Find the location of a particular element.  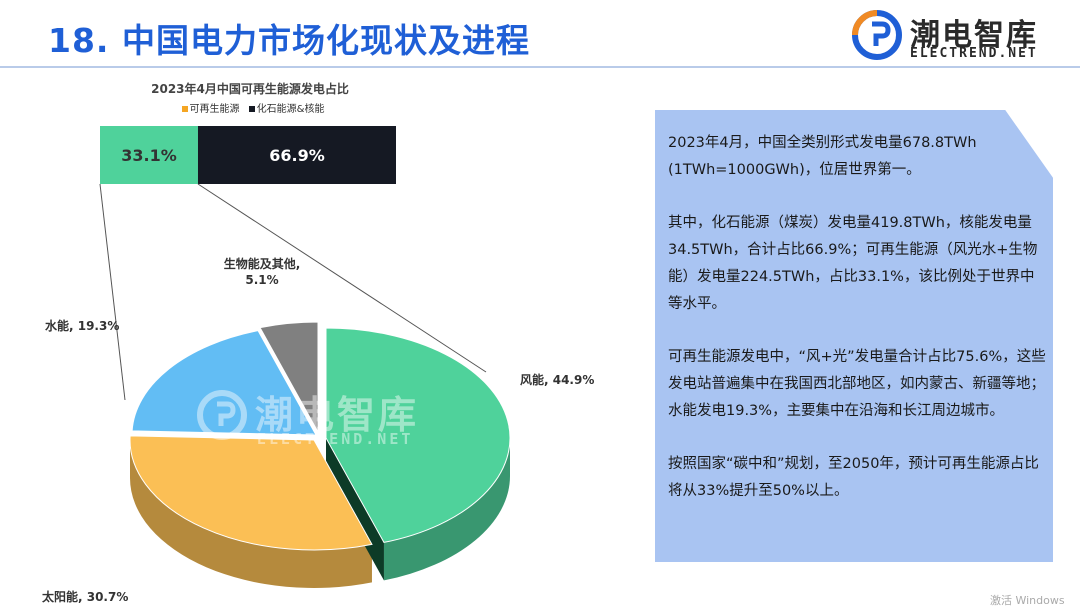

label-wind: 风能, 44.9% is located at coordinates (557, 380).